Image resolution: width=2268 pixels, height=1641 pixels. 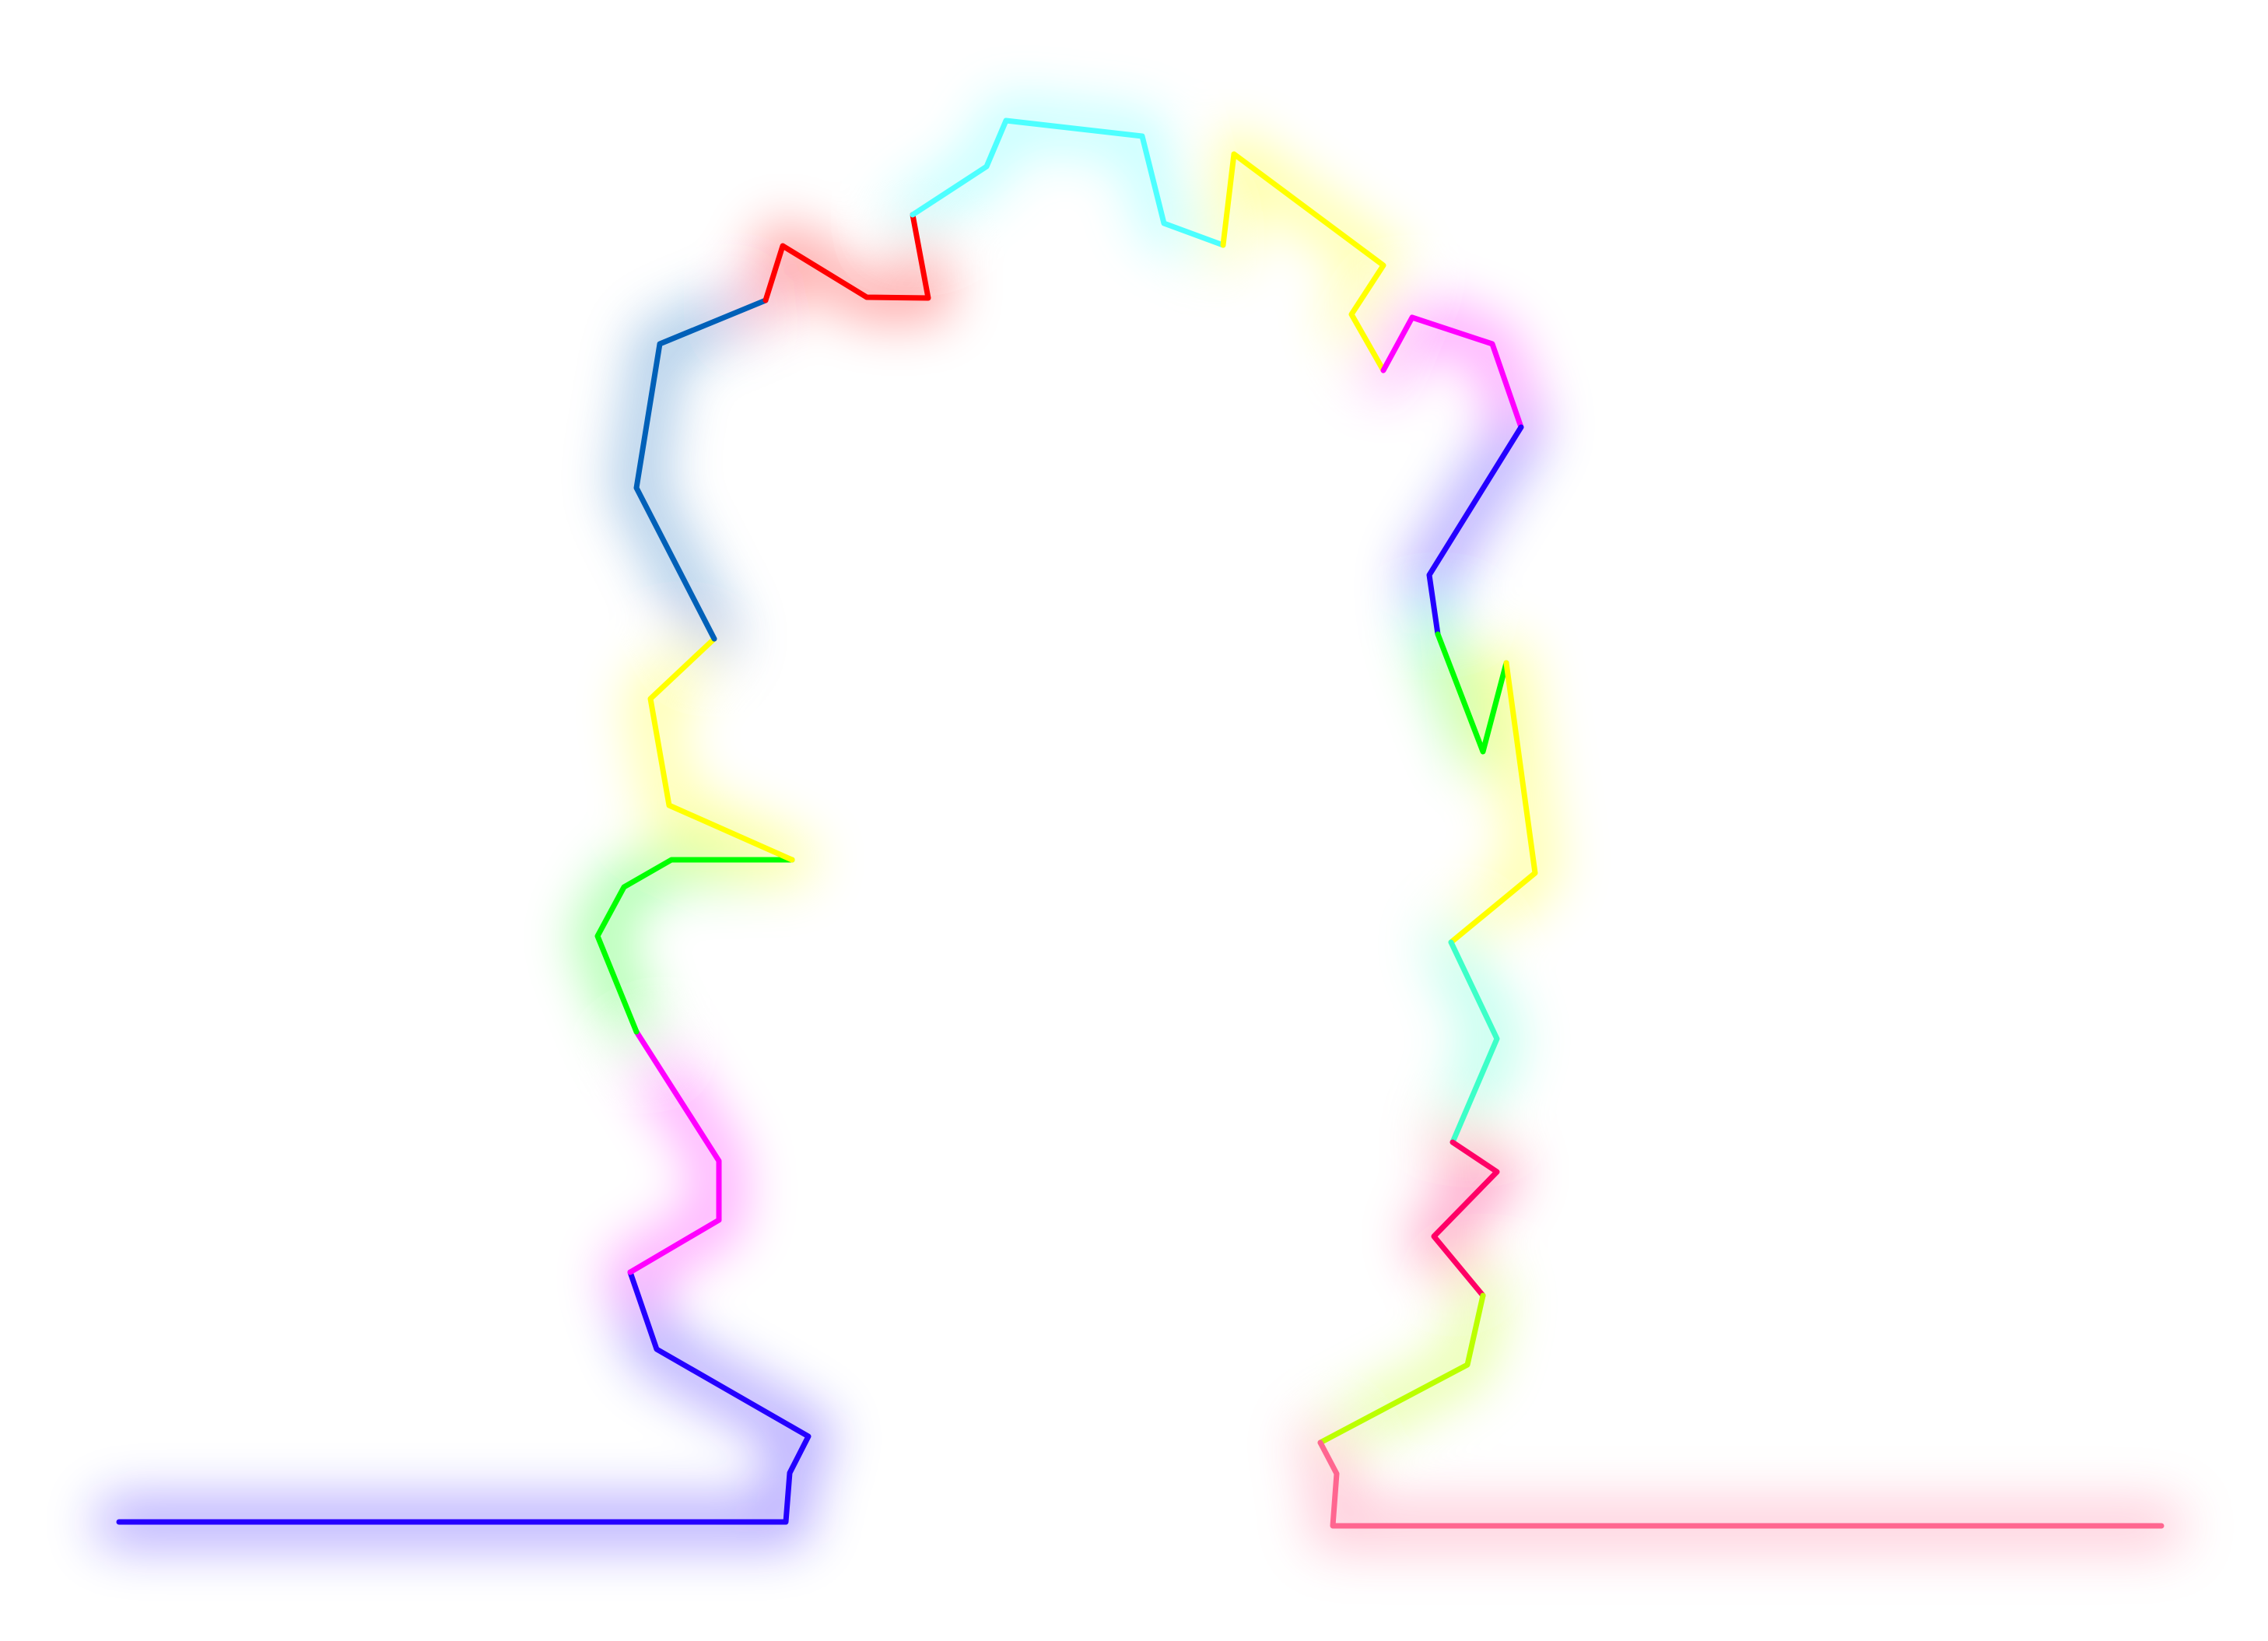 What do you see at coordinates (464, 1397) in the screenshot?
I see `blue-ground-left-line` at bounding box center [464, 1397].